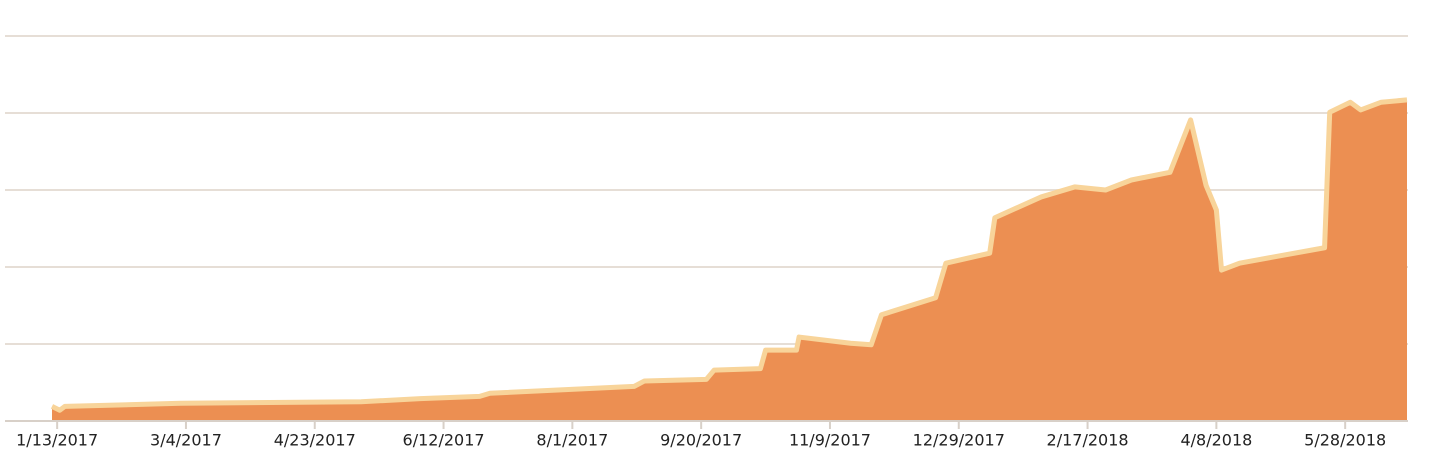  What do you see at coordinates (315, 440) in the screenshot?
I see `x-tick-label: 4/23/2017` at bounding box center [315, 440].